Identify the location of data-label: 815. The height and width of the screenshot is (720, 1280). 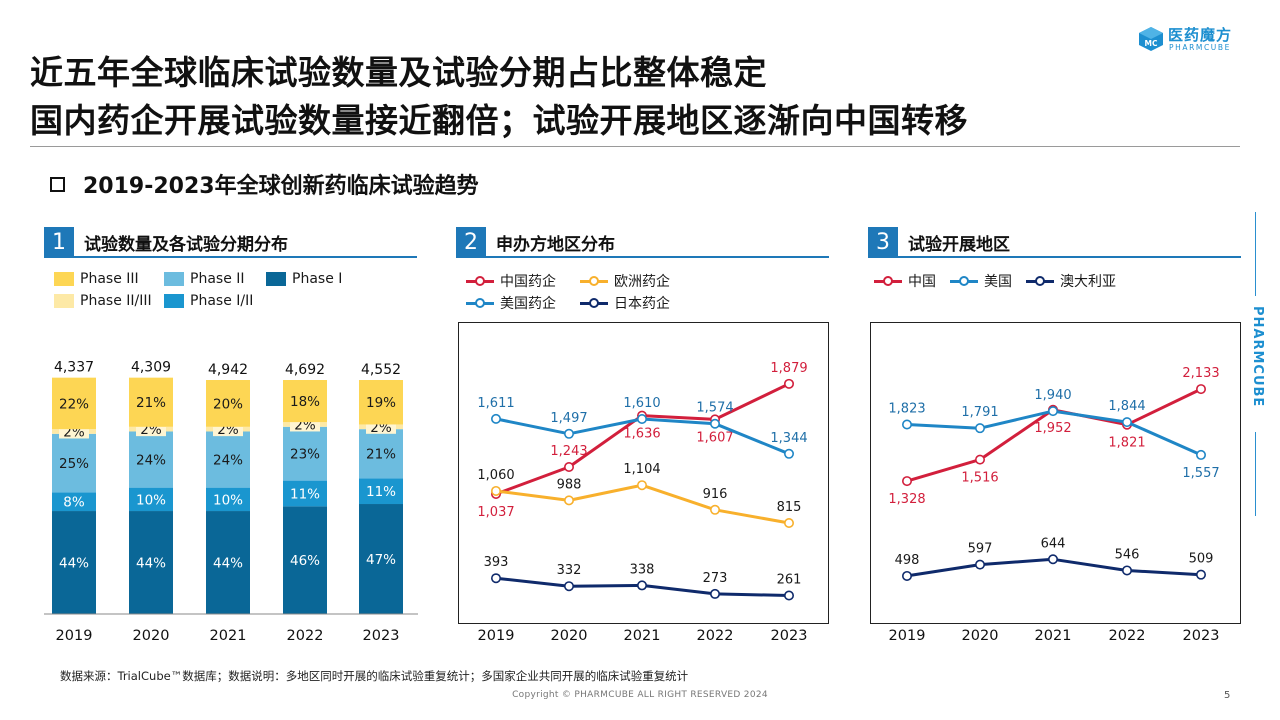
(789, 507).